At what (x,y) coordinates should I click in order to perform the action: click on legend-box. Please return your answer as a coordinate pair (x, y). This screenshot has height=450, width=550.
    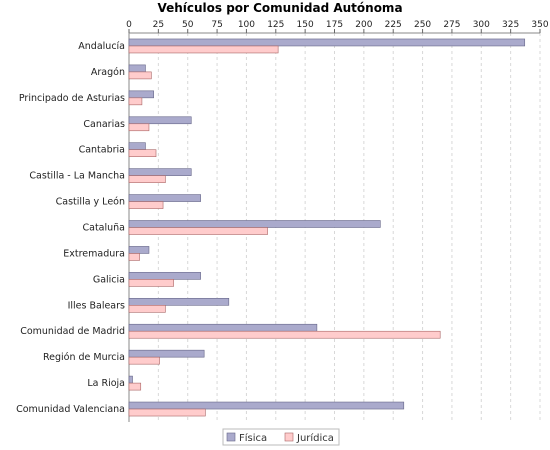
    Looking at the image, I should click on (281, 437).